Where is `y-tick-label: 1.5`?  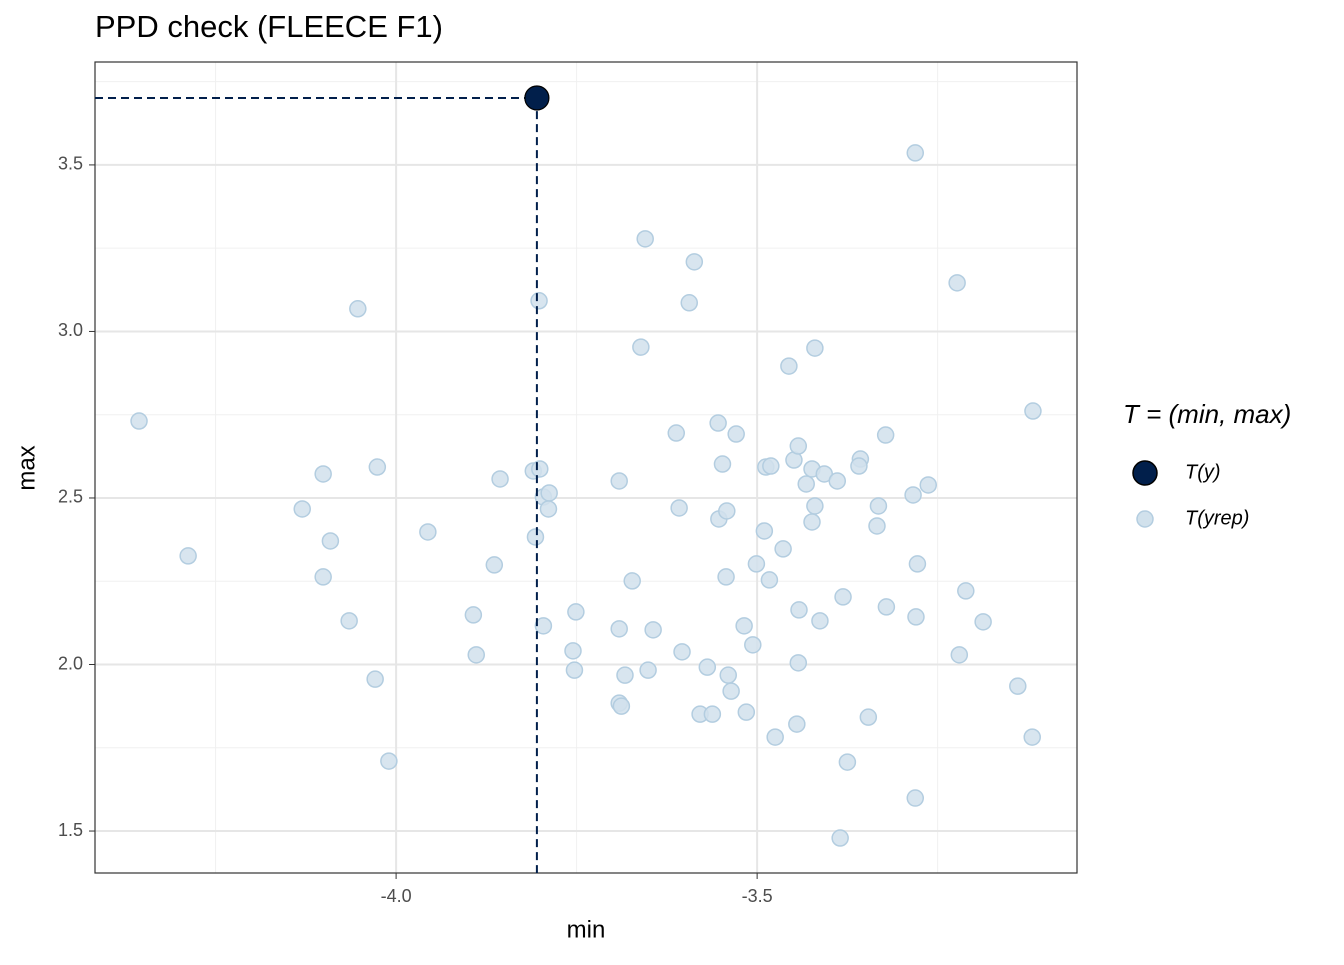 y-tick-label: 1.5 is located at coordinates (70, 830).